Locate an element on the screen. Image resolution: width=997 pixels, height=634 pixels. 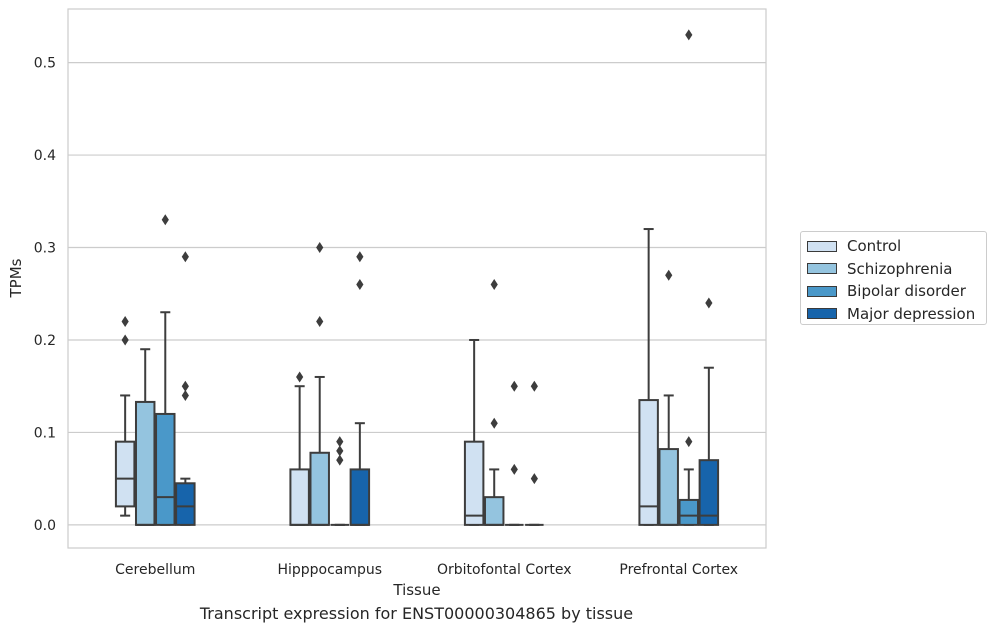
legend-item: Major depression is located at coordinates (896, 314).